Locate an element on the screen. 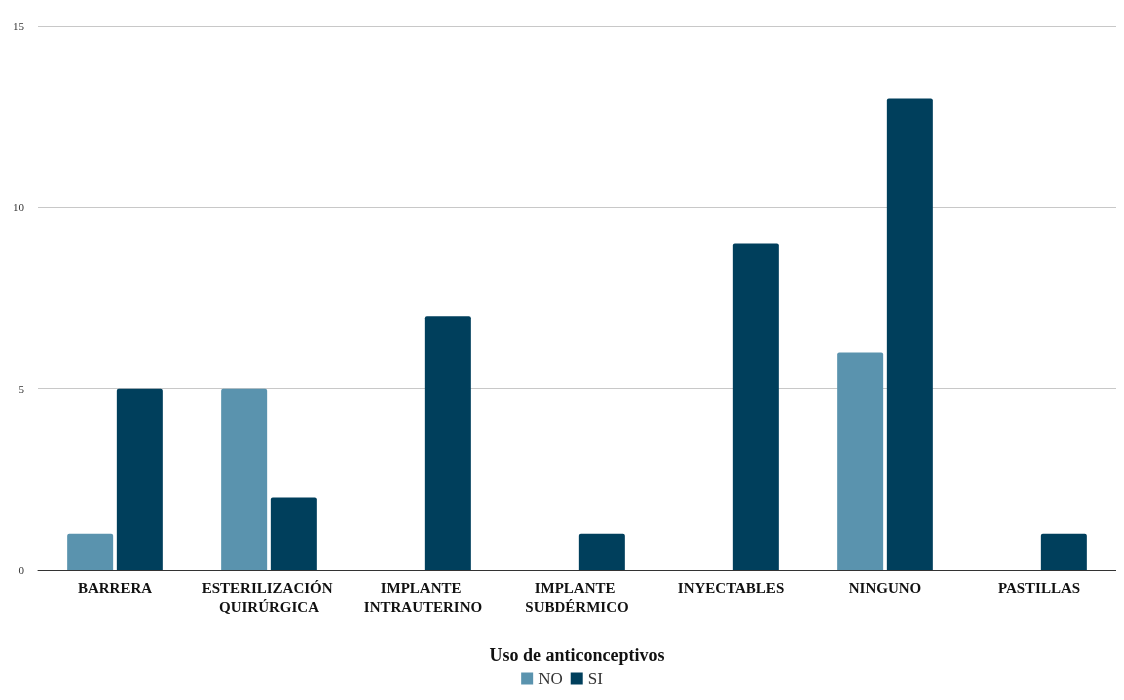 The width and height of the screenshot is (1124, 700). x-tick-label: ESTERILIZACIÓN QUIRÚRGICA is located at coordinates (269, 597).